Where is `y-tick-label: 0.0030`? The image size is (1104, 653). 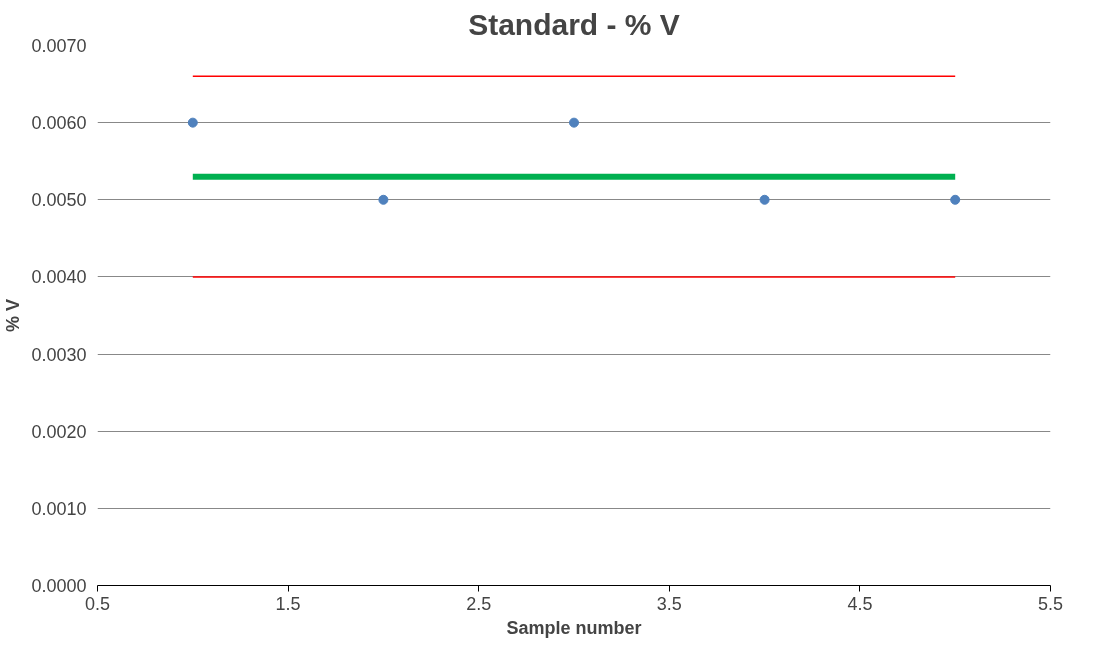
y-tick-label: 0.0030 is located at coordinates (59, 354).